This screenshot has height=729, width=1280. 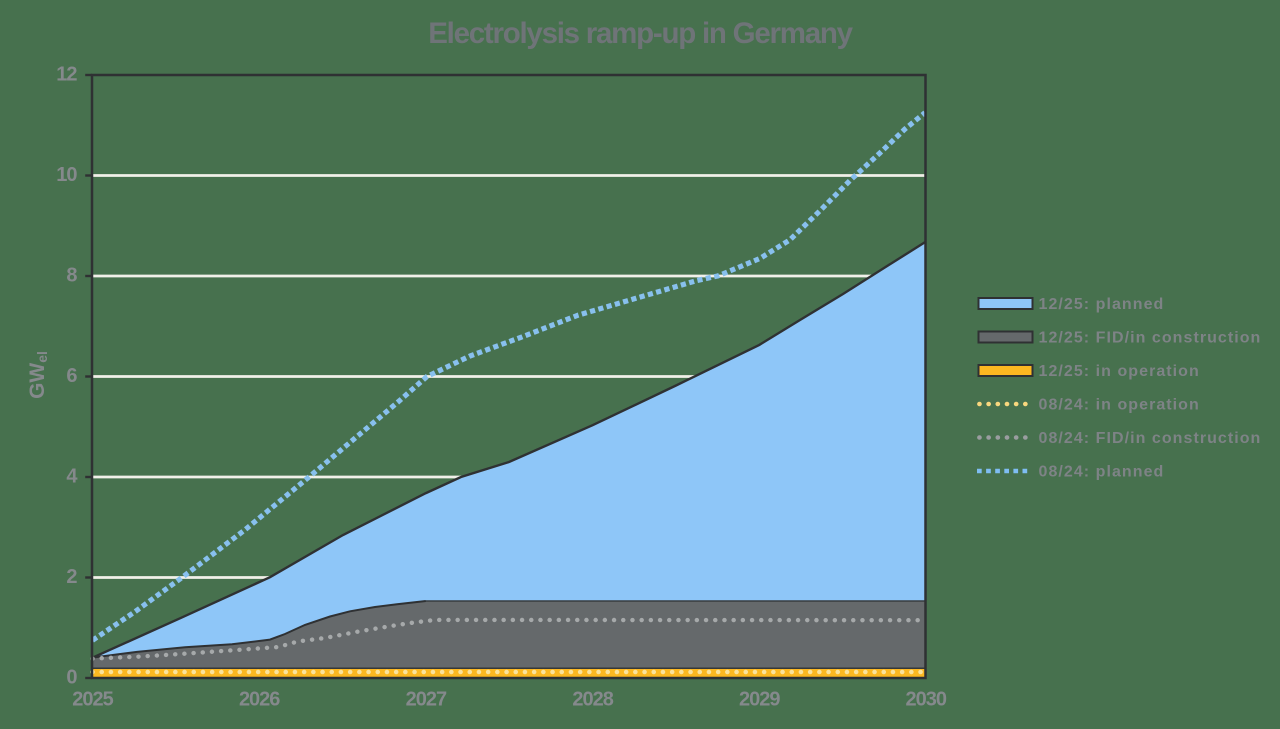 What do you see at coordinates (1150, 338) in the screenshot?
I see `svg-text: 12/25: FID/in construction` at bounding box center [1150, 338].